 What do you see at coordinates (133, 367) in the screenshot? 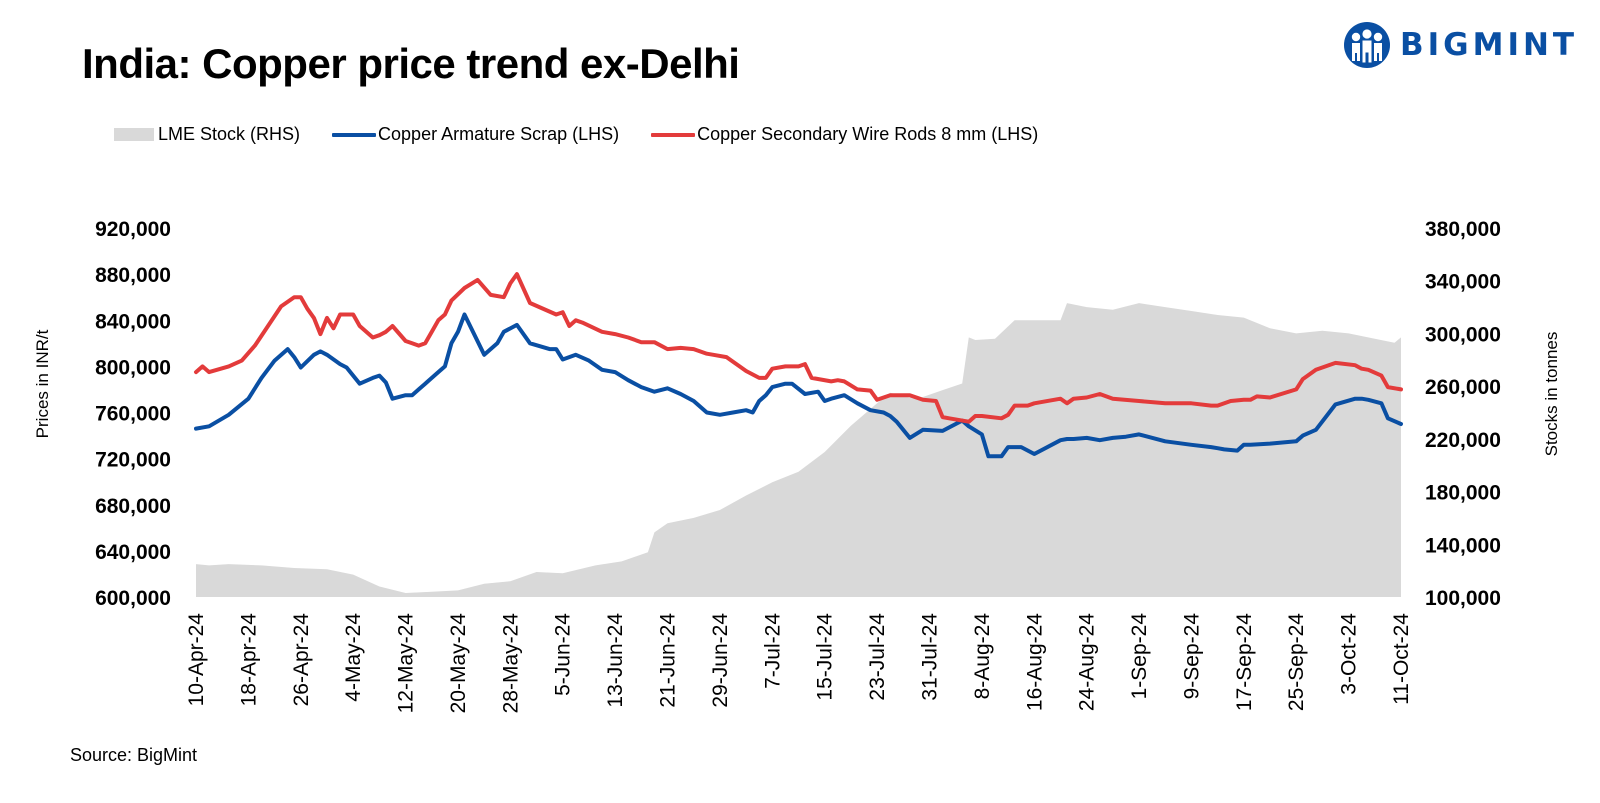
I see `y-tick-label: 800,000` at bounding box center [133, 367].